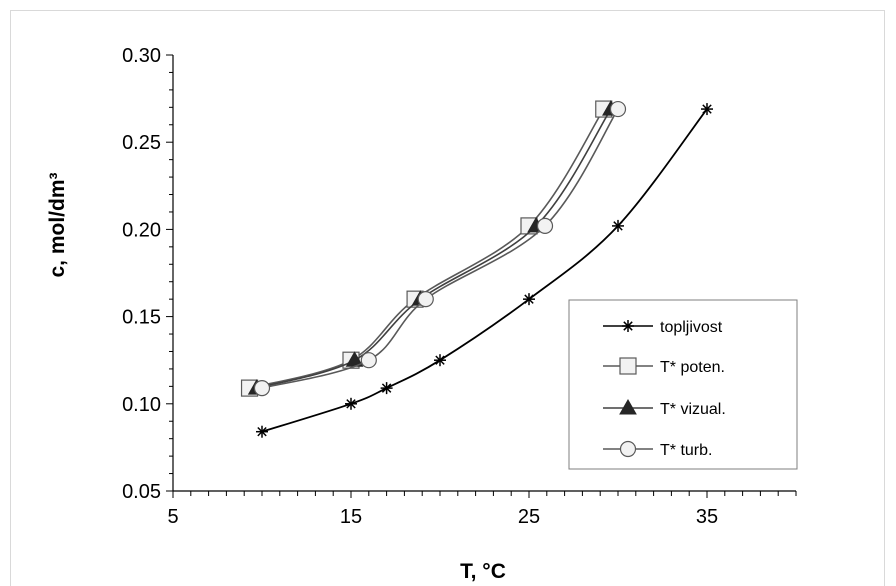  Describe the element at coordinates (691, 327) in the screenshot. I see `legend-label: topljivost` at that location.